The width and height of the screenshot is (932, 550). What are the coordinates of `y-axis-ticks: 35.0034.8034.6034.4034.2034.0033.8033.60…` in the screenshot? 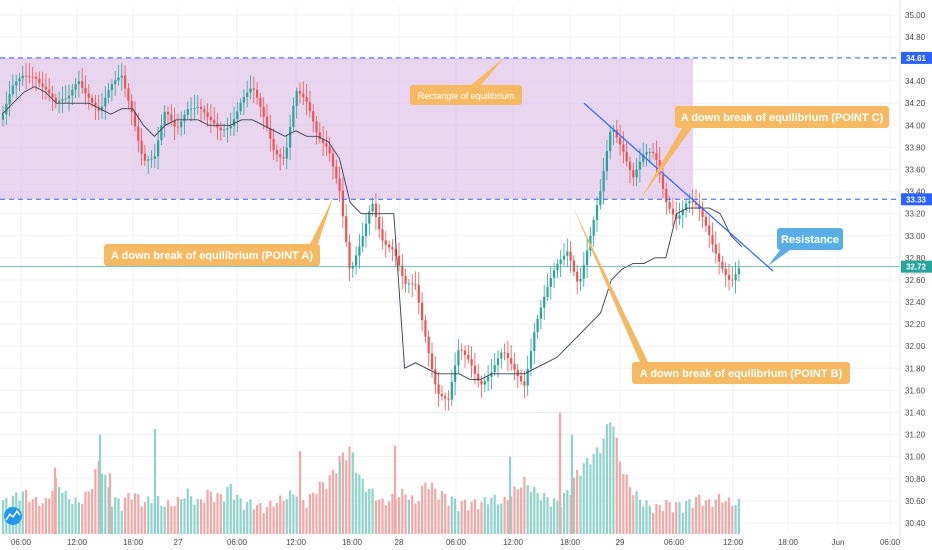 It's located at (915, 269).